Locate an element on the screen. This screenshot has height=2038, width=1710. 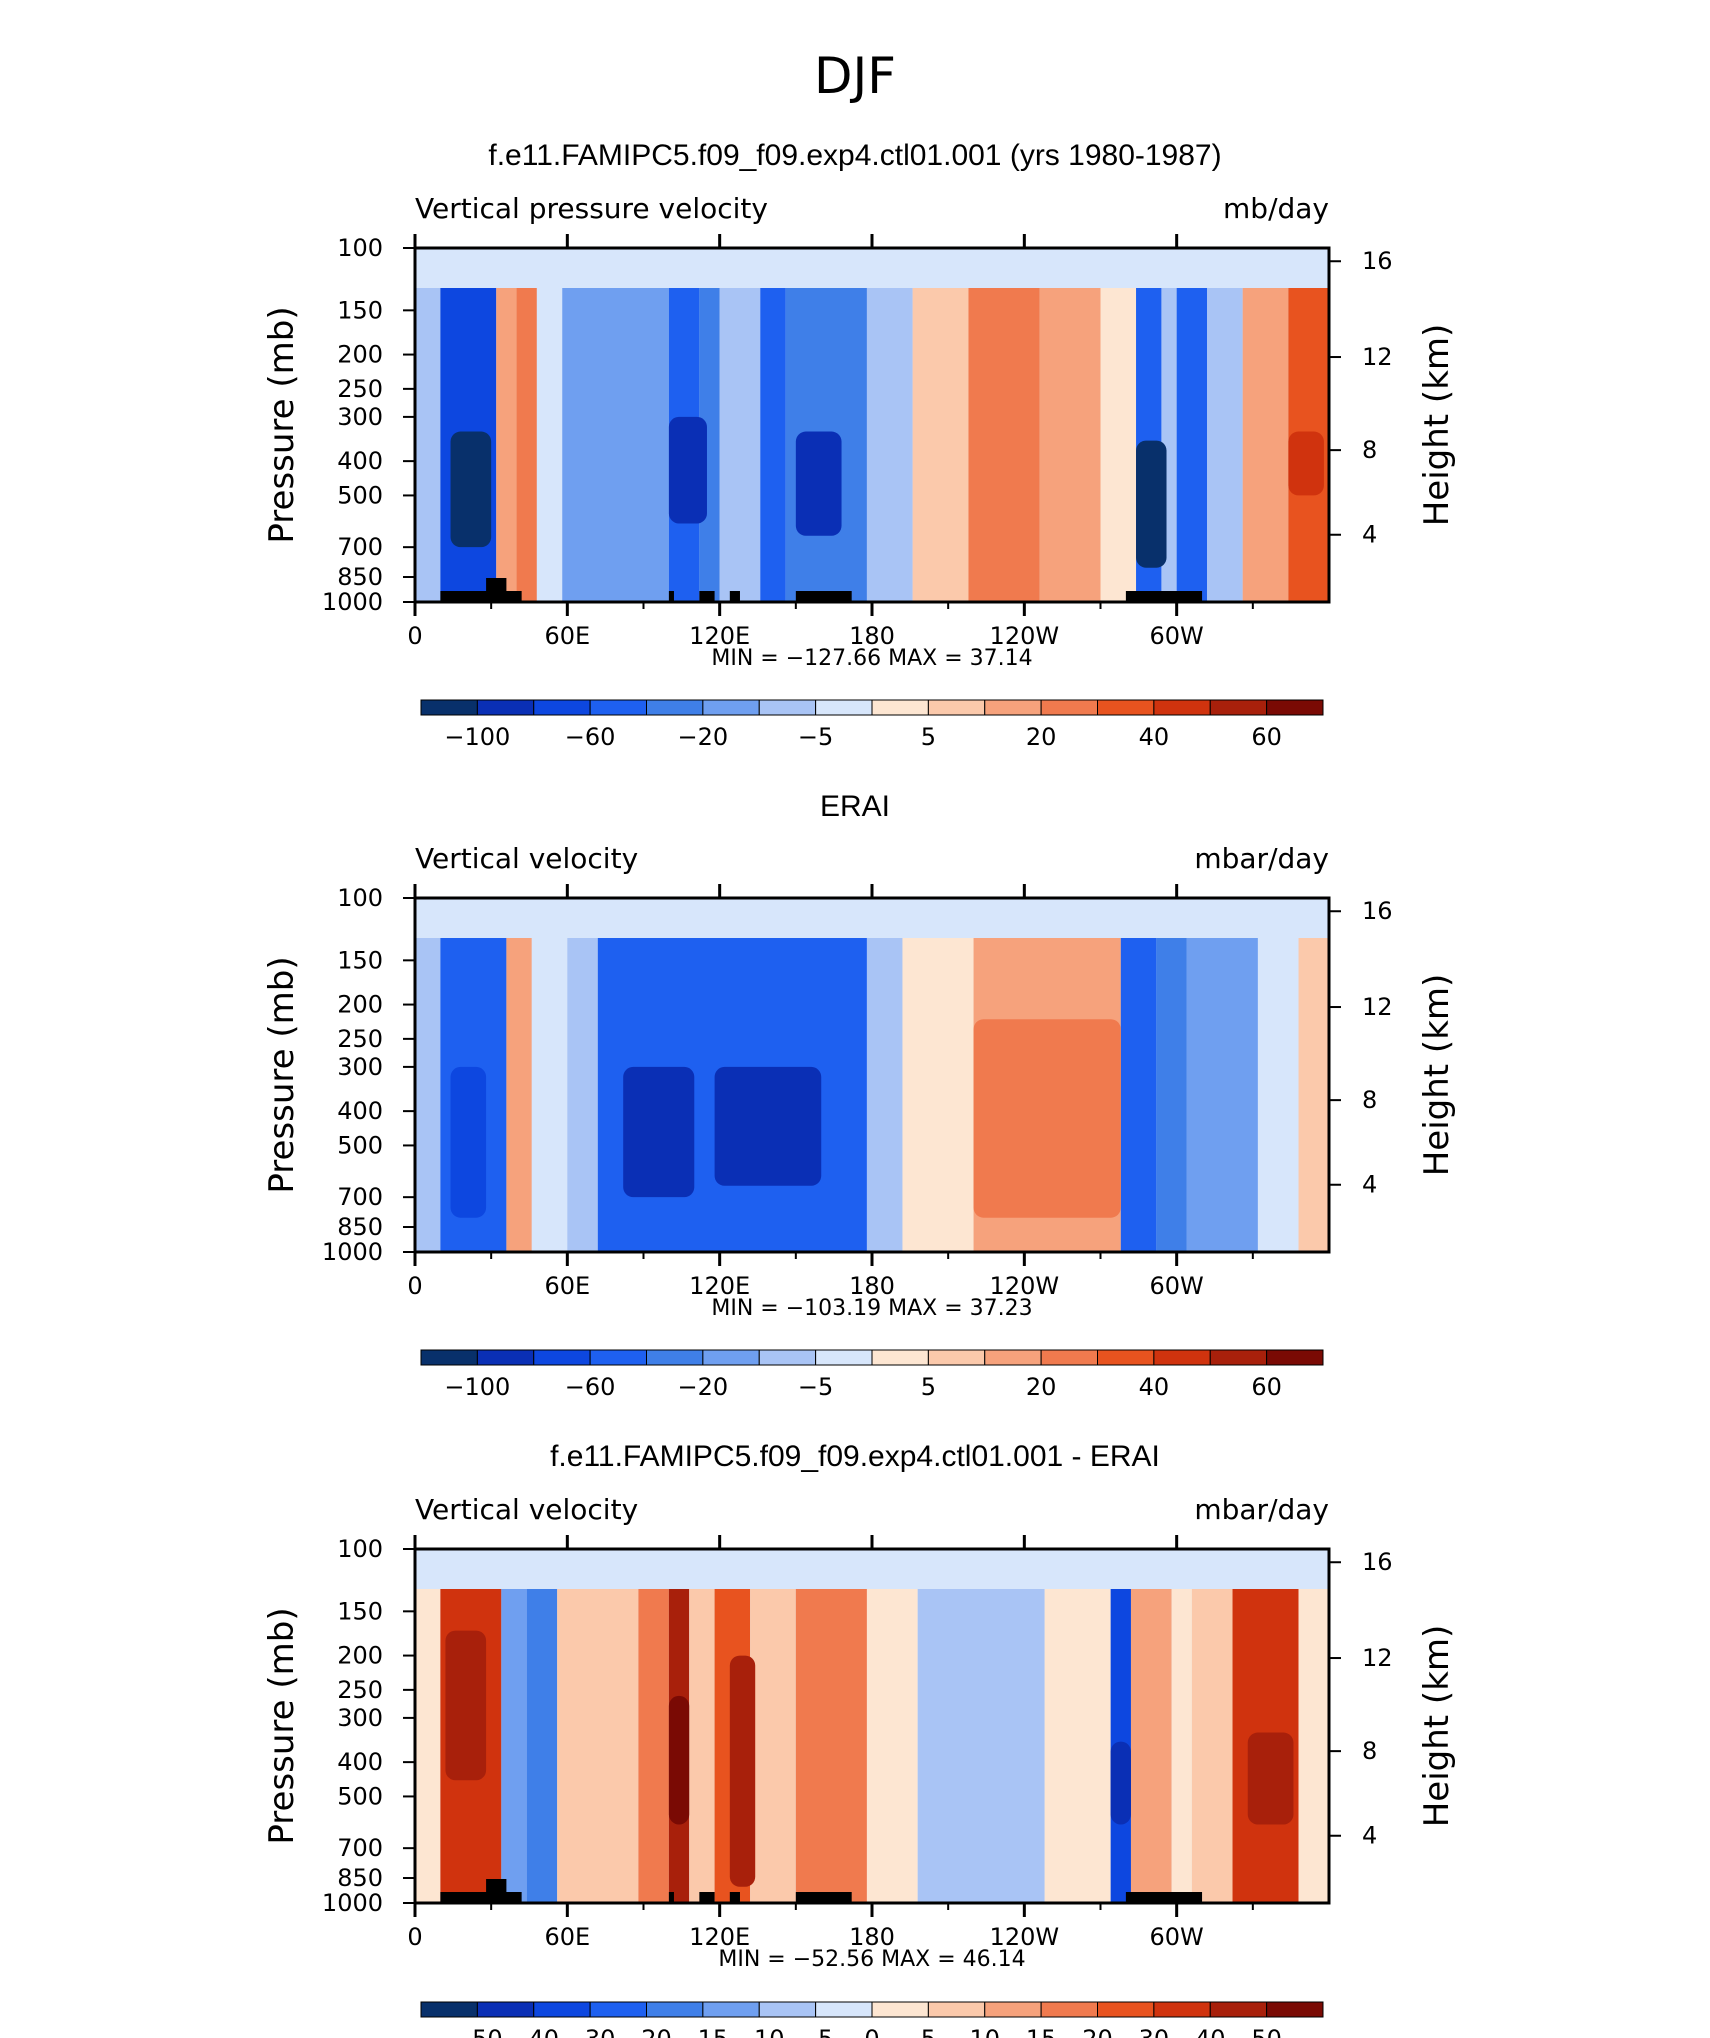
colorbar-label: 40 is located at coordinates (1154, 1387).